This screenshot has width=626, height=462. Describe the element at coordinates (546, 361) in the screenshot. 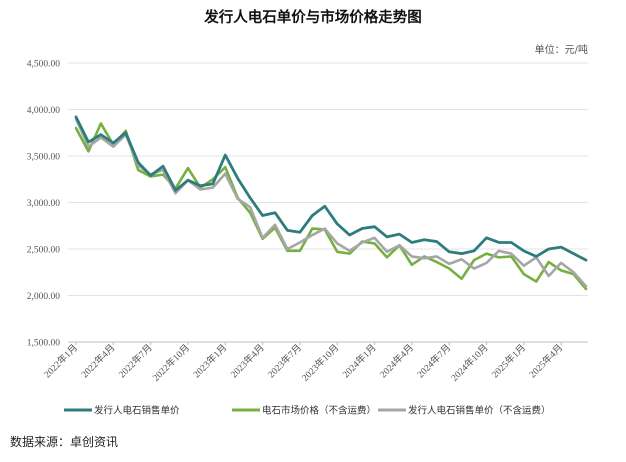

I see `x-tick-label: 2025年4月` at that location.